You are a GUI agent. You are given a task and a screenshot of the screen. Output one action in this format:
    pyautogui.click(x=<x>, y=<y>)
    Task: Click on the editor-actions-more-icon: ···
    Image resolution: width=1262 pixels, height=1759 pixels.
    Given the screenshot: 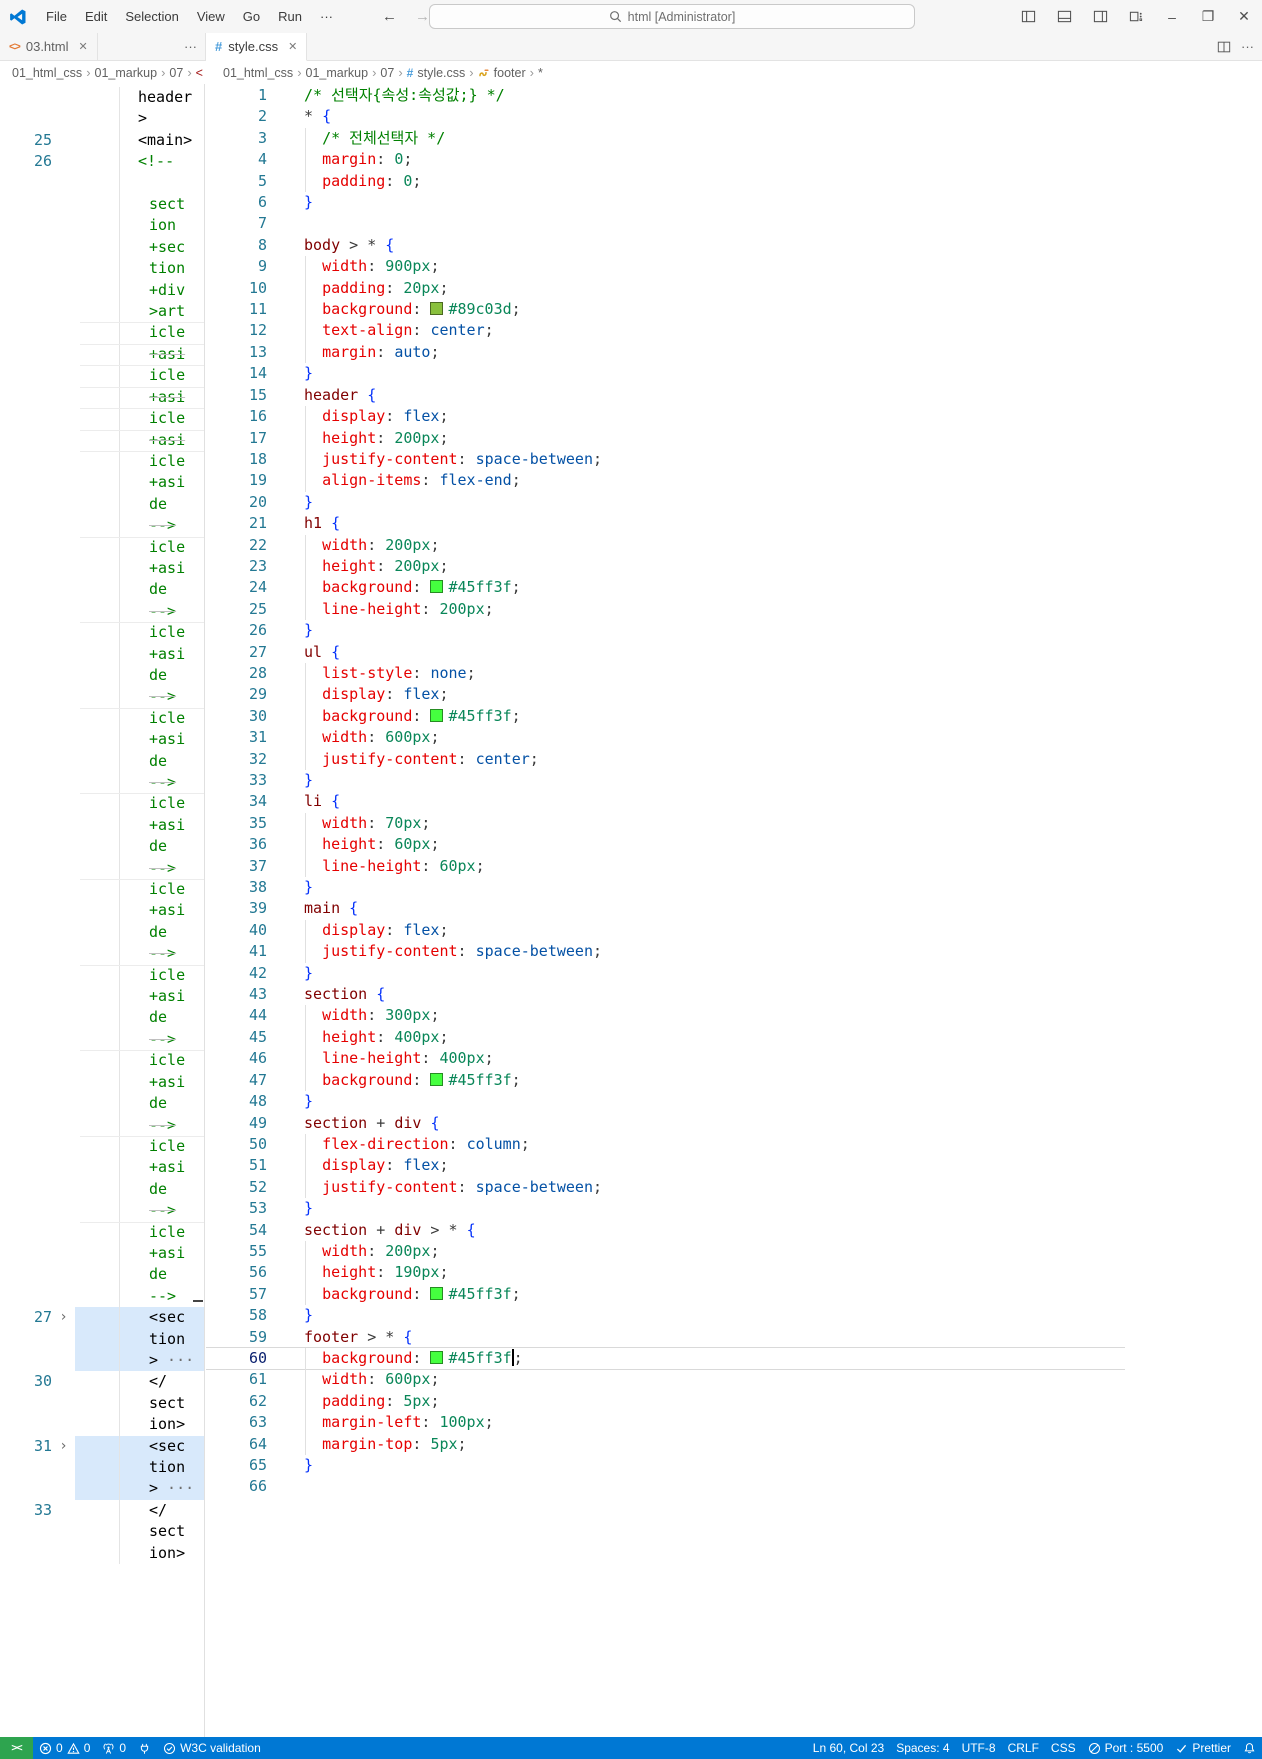 What is the action you would take?
    pyautogui.click(x=1247, y=46)
    